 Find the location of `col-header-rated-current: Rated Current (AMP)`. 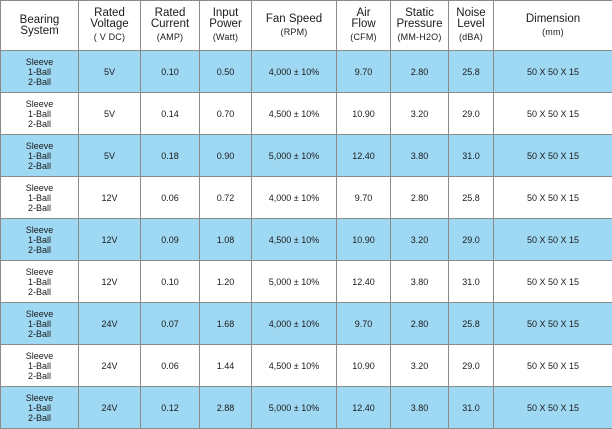

col-header-rated-current: Rated Current (AMP) is located at coordinates (170, 26).